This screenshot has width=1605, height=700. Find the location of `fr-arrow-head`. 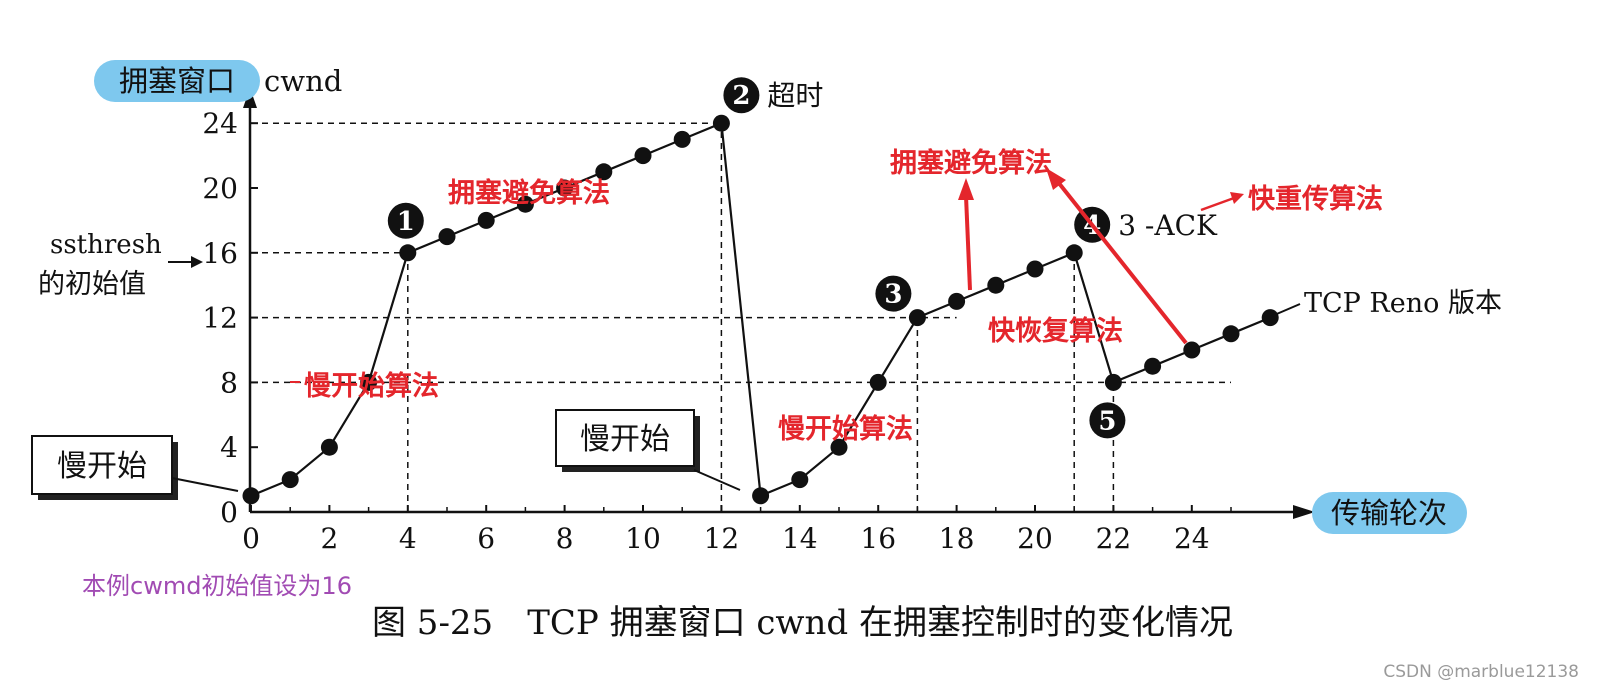

fr-arrow-head is located at coordinates (1237, 198).